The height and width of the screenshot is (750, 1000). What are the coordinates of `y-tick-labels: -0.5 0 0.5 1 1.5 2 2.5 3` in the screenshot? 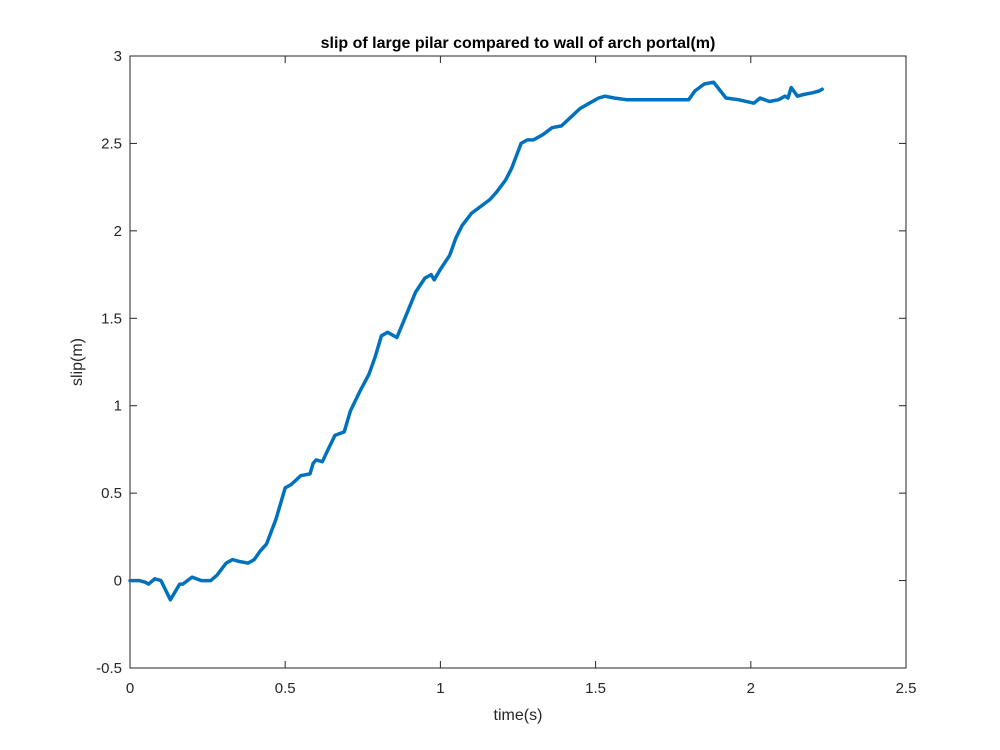 It's located at (109, 362).